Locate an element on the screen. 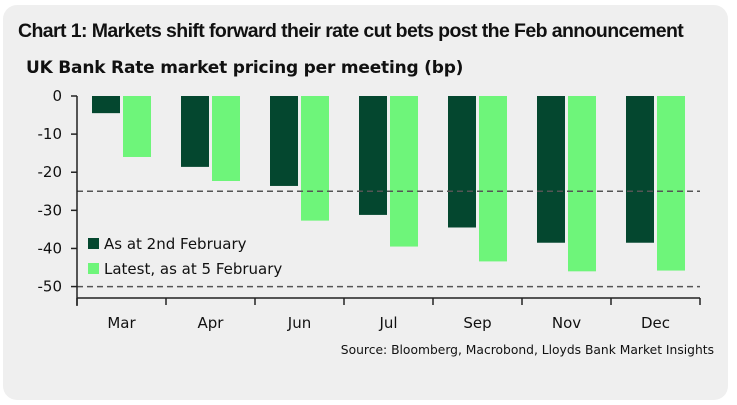 The image size is (737, 405). x-tick-label: Nov is located at coordinates (566, 323).